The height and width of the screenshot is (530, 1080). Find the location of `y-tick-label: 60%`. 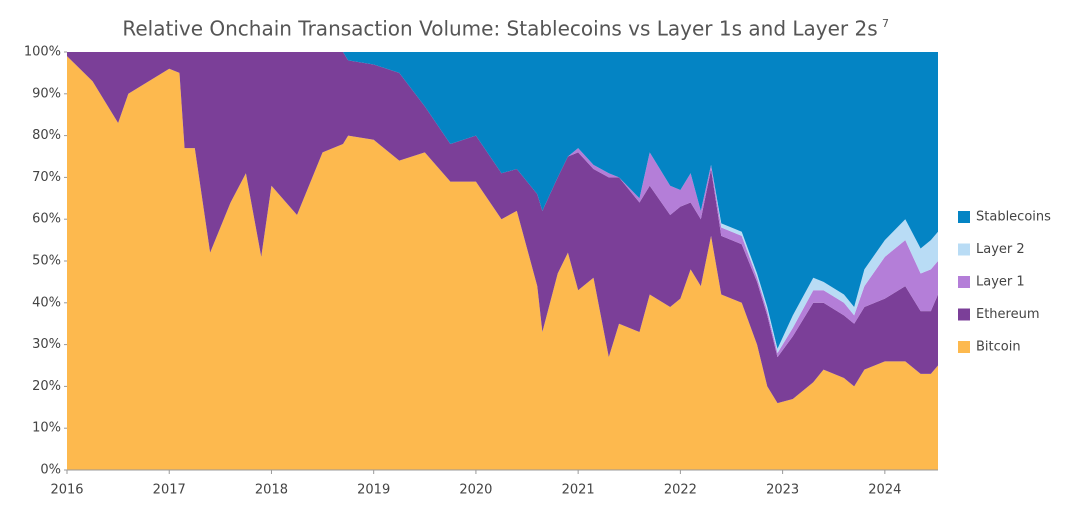

y-tick-label: 60% is located at coordinates (46, 219).